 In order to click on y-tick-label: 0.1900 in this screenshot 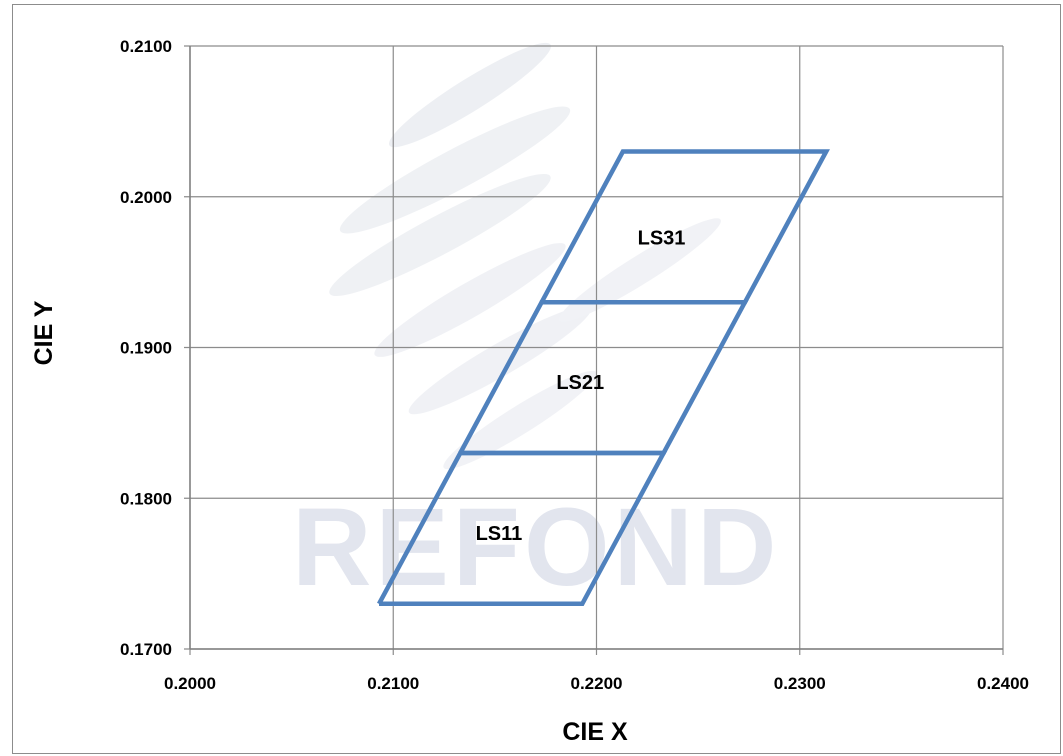, I will do `click(146, 348)`.